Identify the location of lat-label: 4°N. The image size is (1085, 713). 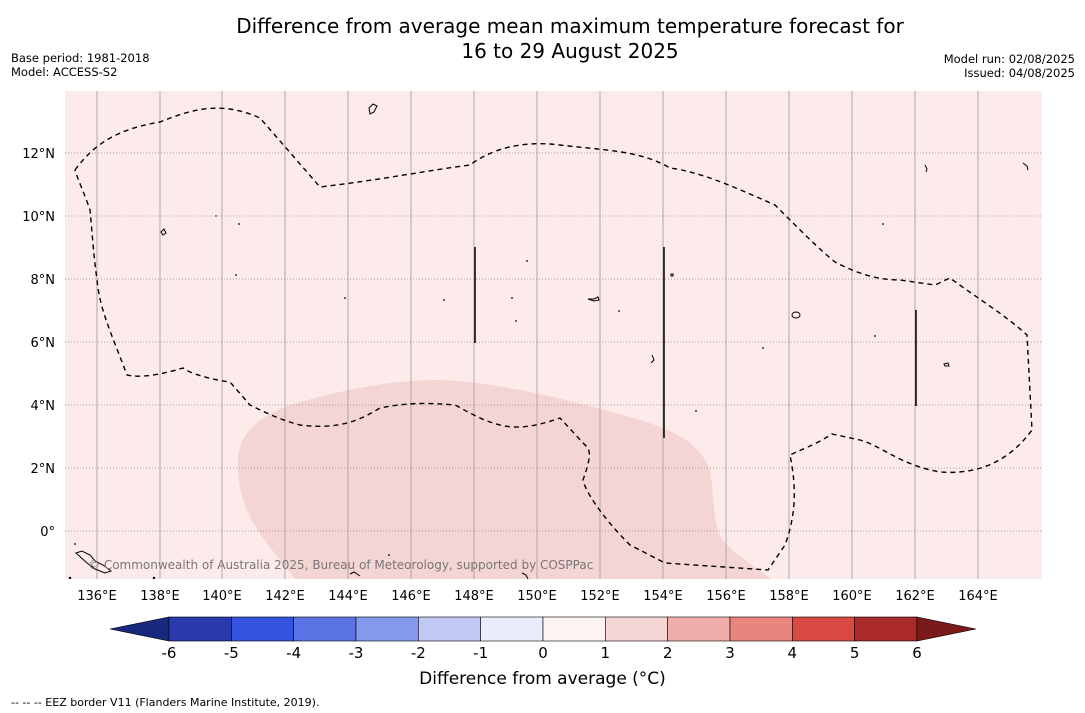
(43, 406).